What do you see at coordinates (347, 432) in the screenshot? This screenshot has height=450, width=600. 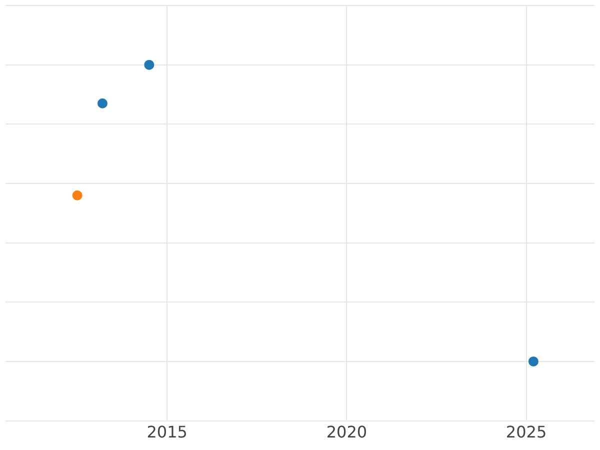 I see `x-tick-label: 2020` at bounding box center [347, 432].